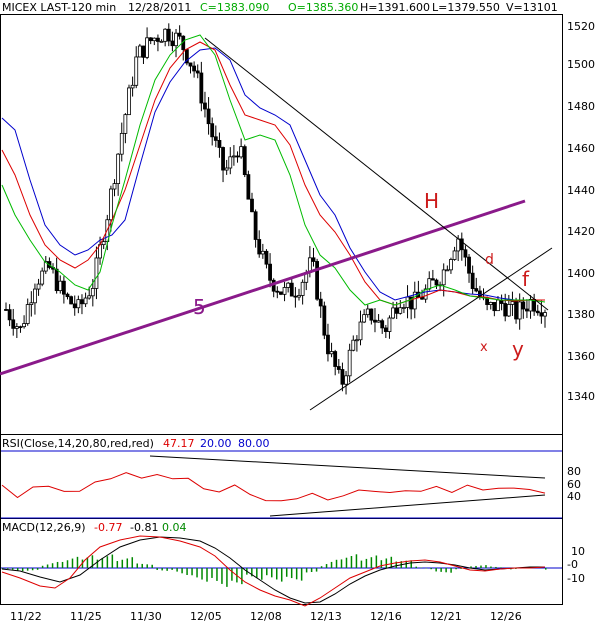  What do you see at coordinates (78, 443) in the screenshot?
I see `rsi-label: RSI(Close,14,20,80,red,red)` at bounding box center [78, 443].